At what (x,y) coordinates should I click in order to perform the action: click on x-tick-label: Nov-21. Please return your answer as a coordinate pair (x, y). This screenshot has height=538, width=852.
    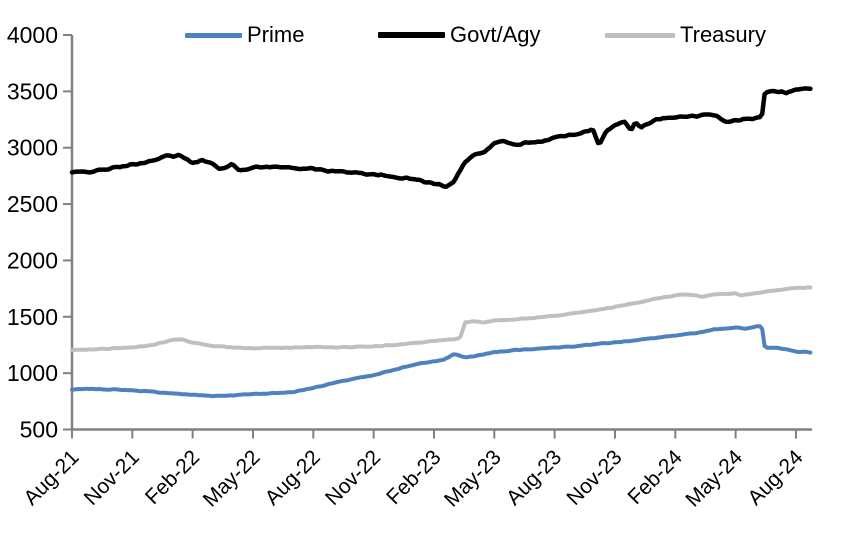
    Looking at the image, I should click on (112, 478).